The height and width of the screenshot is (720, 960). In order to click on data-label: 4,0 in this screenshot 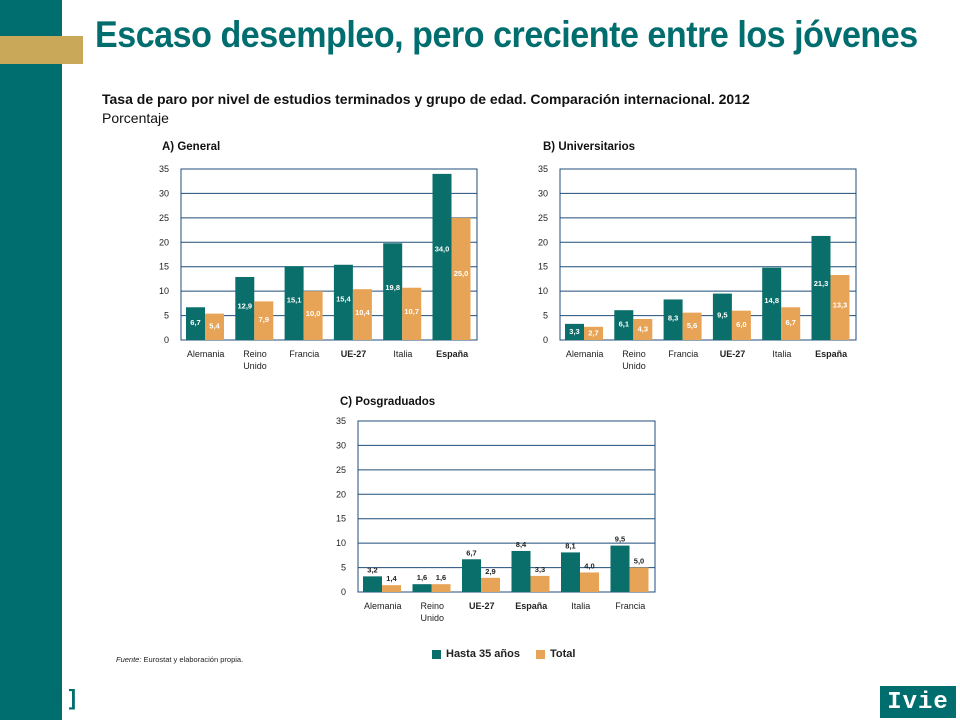, I will do `click(589, 565)`.